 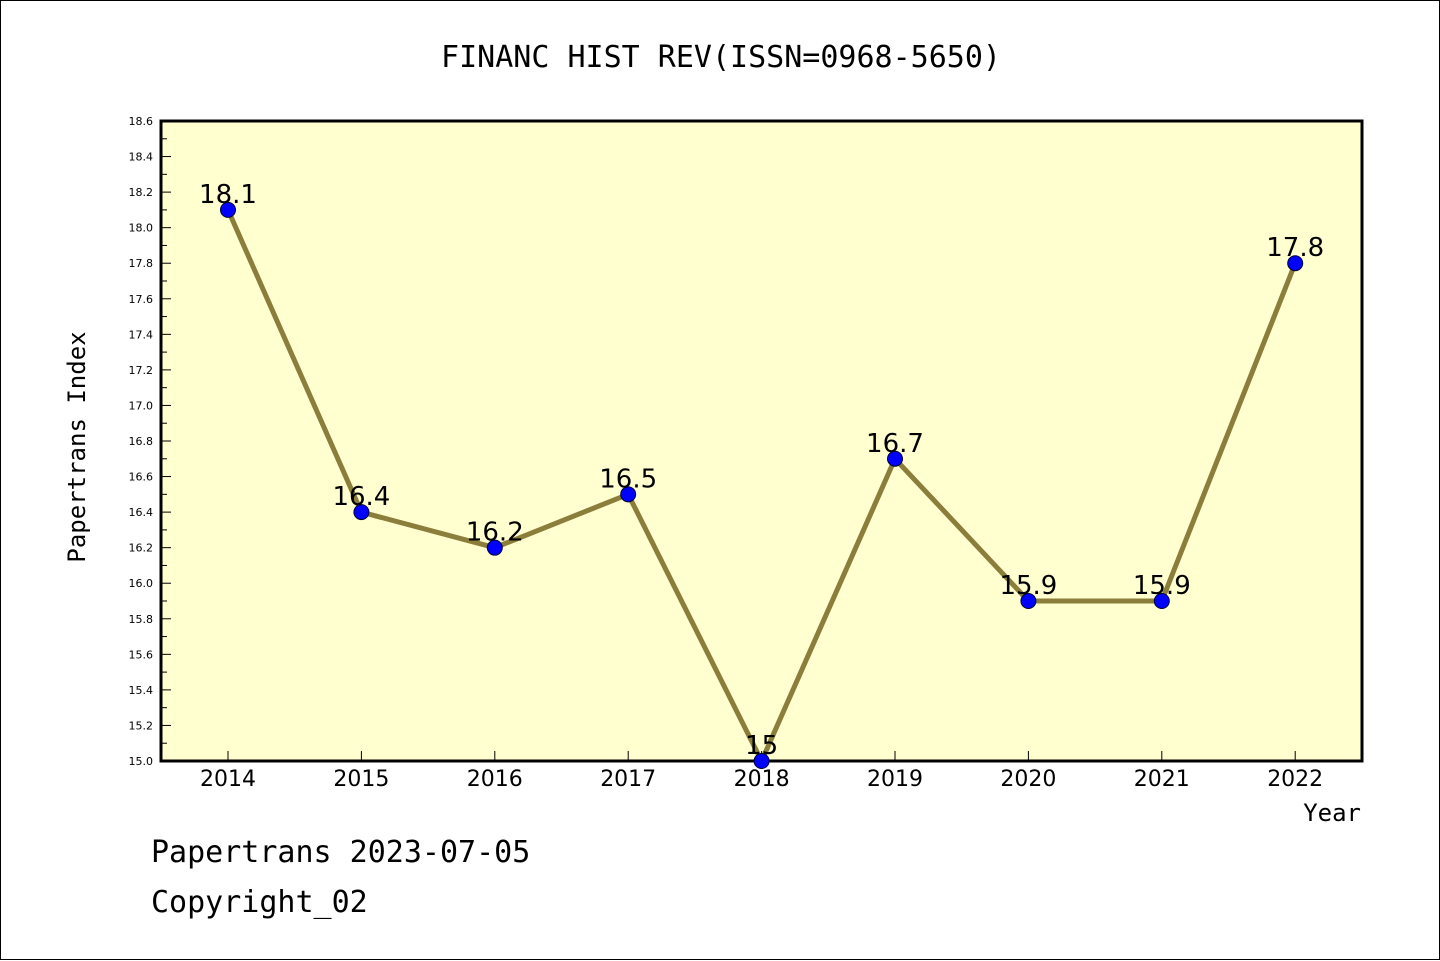 I want to click on data-label: 16.7, so click(x=895, y=444).